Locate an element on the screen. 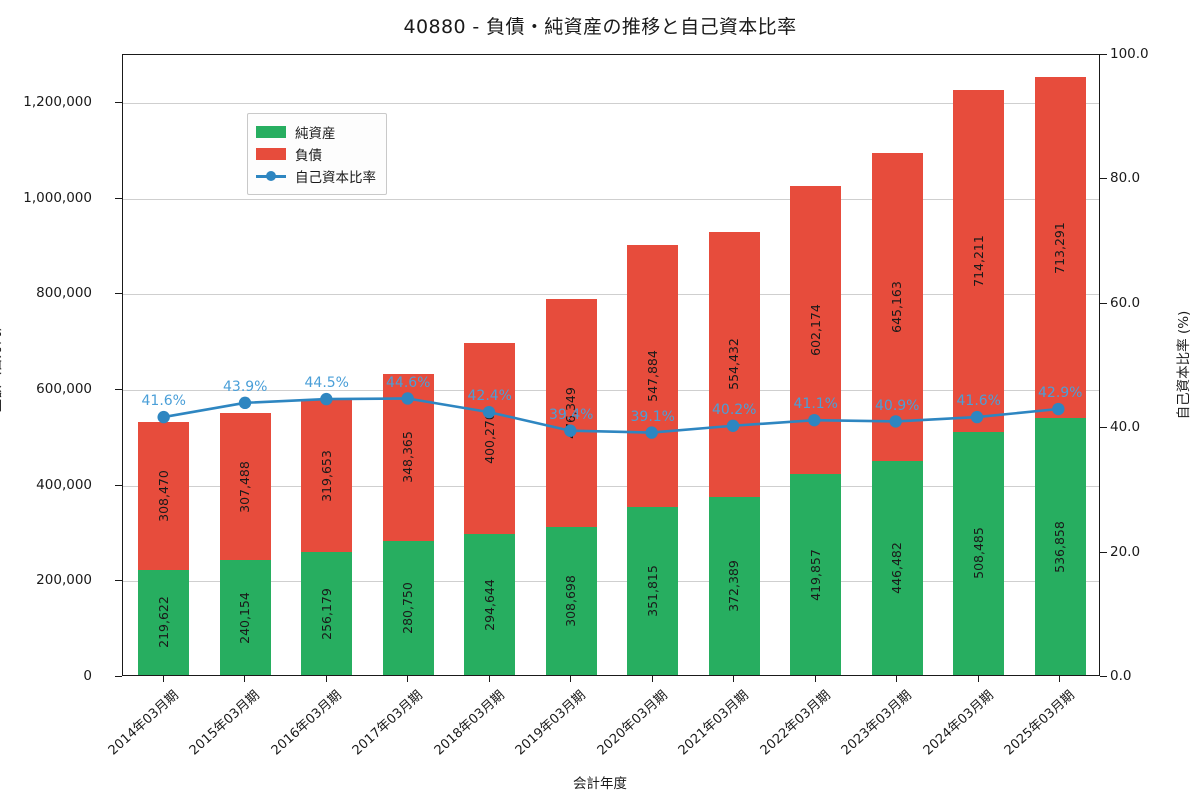  equity-ratio-value-label: 40.9% is located at coordinates (897, 405).